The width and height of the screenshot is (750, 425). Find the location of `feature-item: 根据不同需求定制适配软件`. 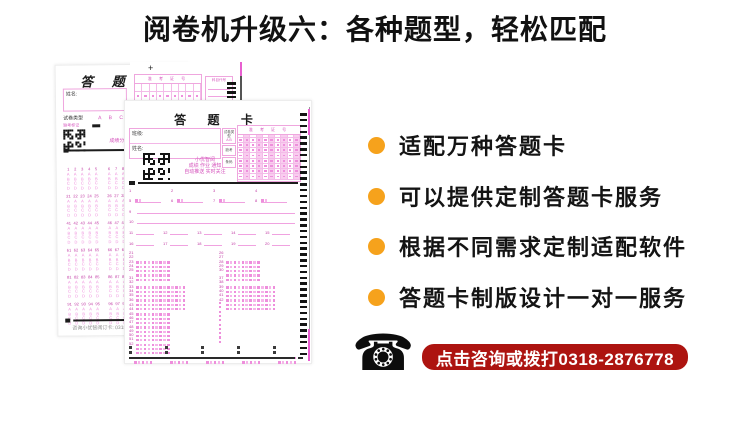

feature-item: 根据不同需求定制适配软件 is located at coordinates (527, 246).